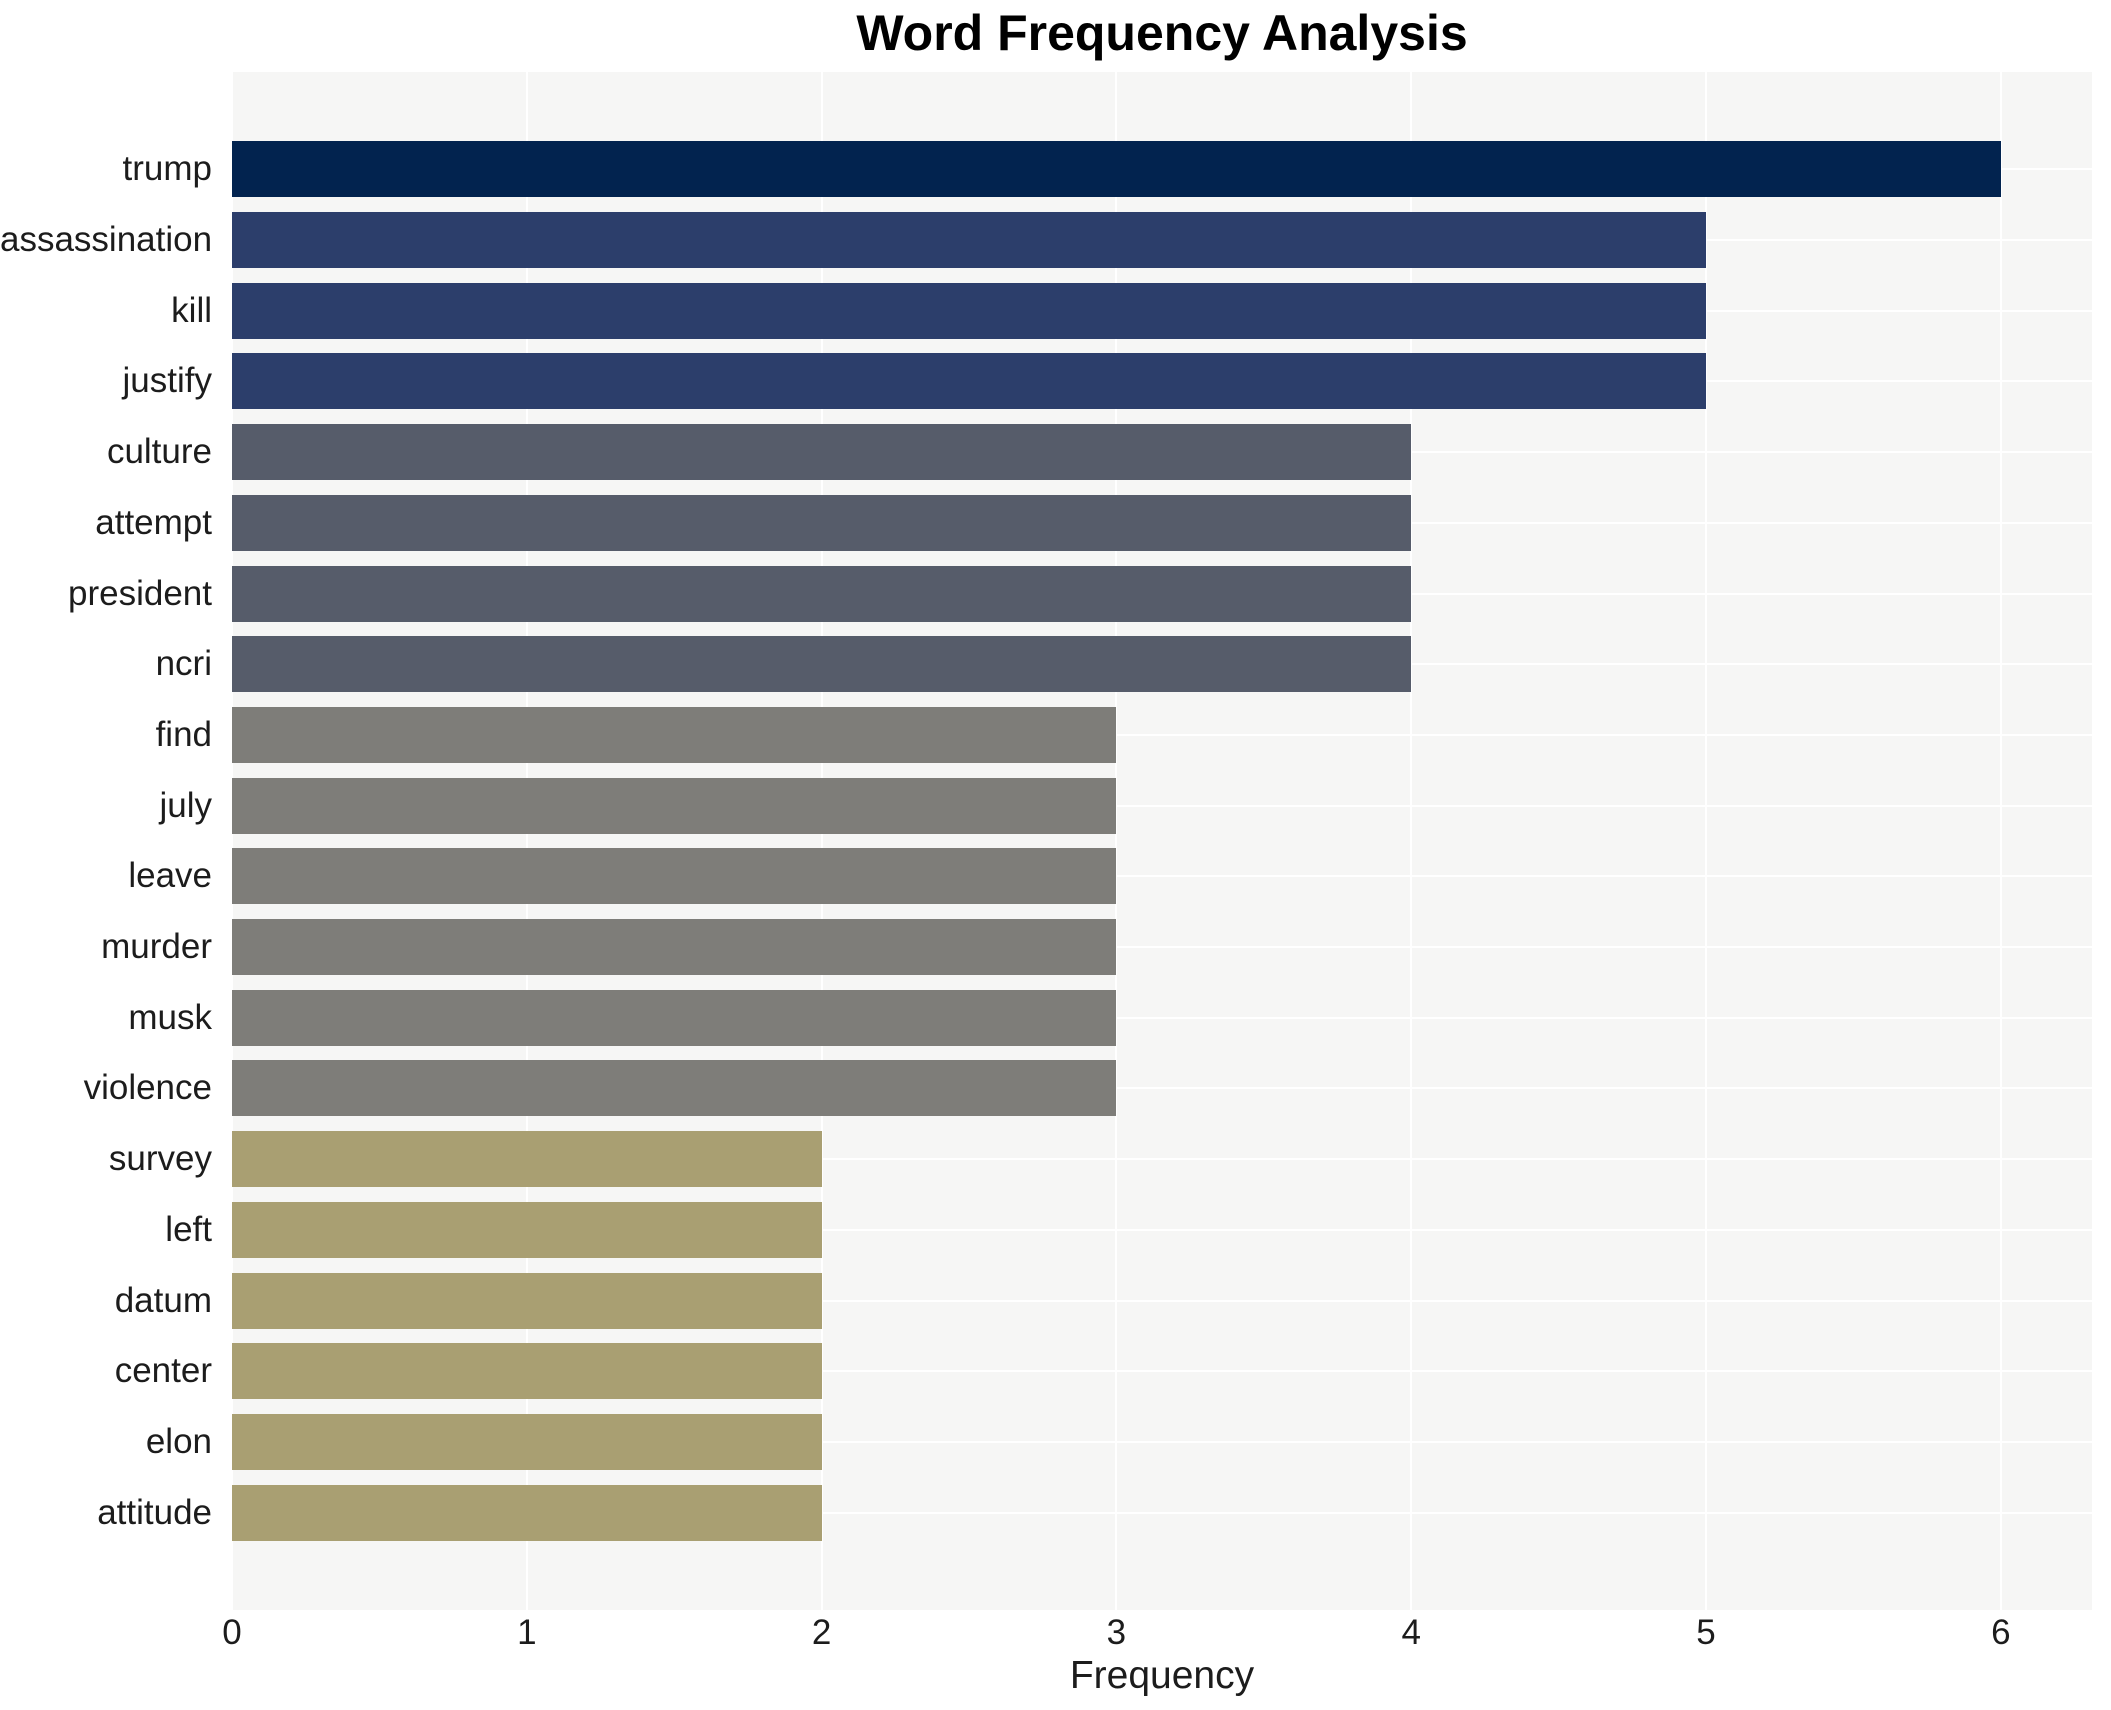 The height and width of the screenshot is (1710, 2111). Describe the element at coordinates (1162, 1675) in the screenshot. I see `x-axis-title: Frequency` at that location.